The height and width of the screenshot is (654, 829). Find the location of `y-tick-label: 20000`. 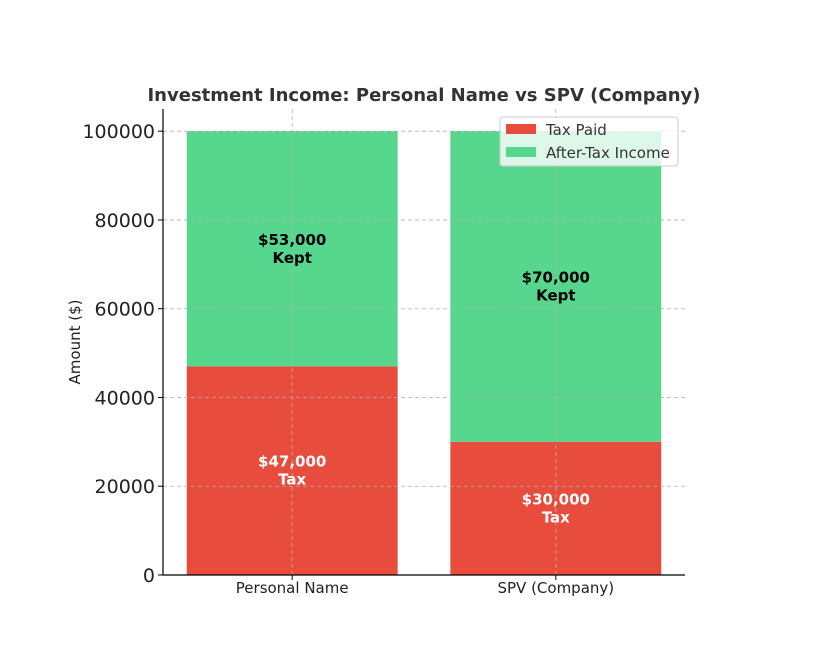

y-tick-label: 20000 is located at coordinates (125, 487).